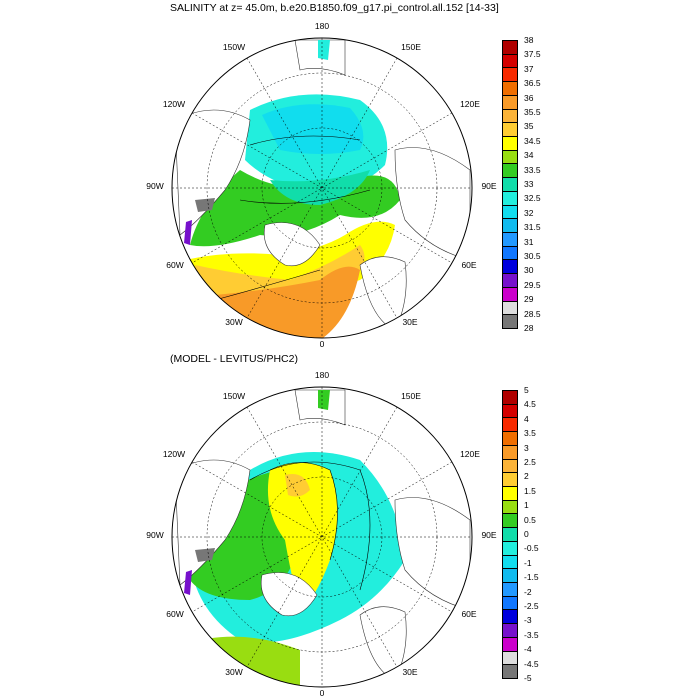  I want to click on colorbar-tick-label: 37.5, so click(532, 54).